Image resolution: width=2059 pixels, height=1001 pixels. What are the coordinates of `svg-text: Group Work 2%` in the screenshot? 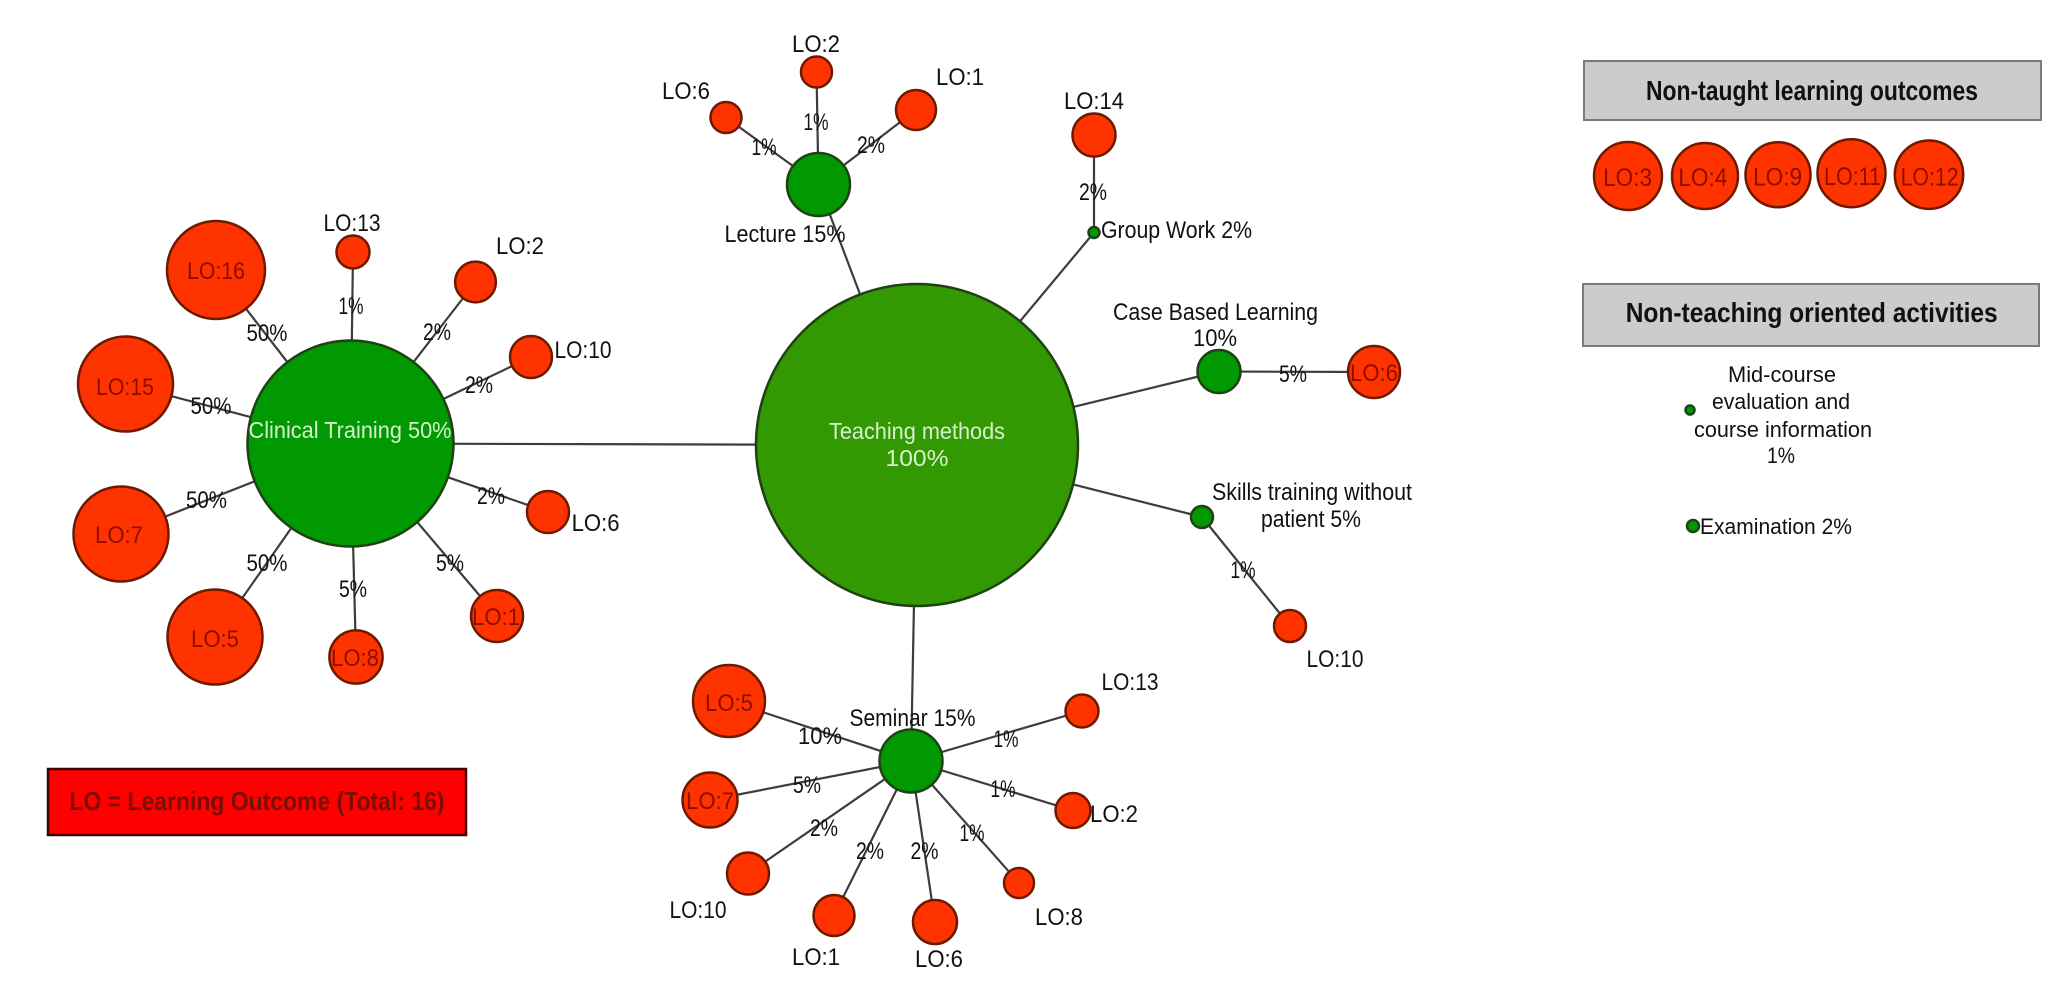 It's located at (1176, 230).